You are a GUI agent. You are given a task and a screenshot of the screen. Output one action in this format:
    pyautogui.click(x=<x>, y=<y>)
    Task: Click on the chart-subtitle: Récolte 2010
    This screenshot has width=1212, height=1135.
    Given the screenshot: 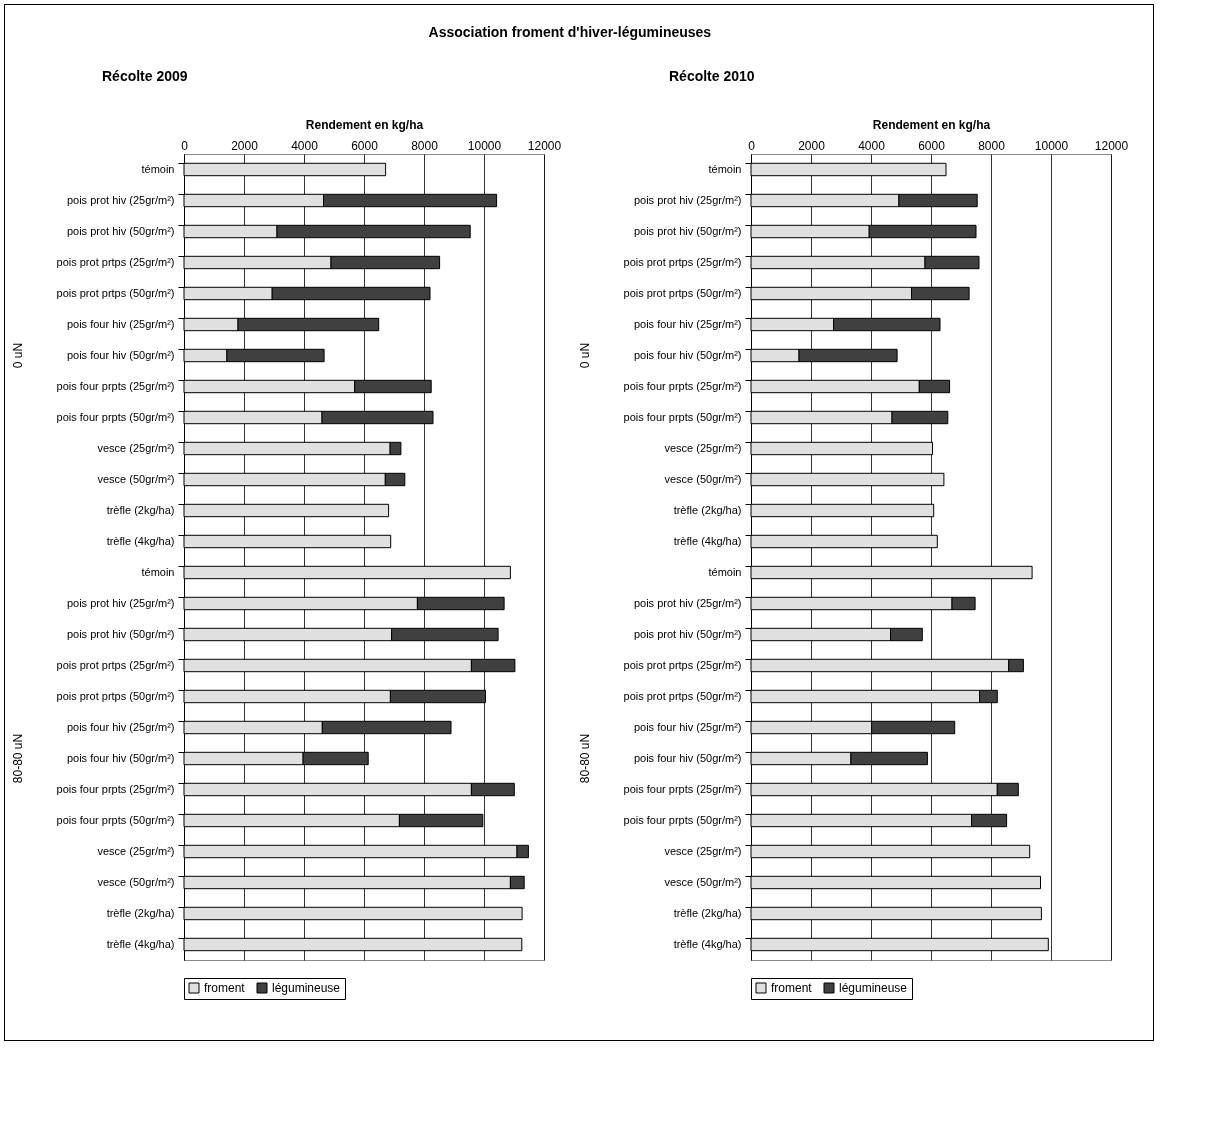 What is the action you would take?
    pyautogui.click(x=712, y=76)
    